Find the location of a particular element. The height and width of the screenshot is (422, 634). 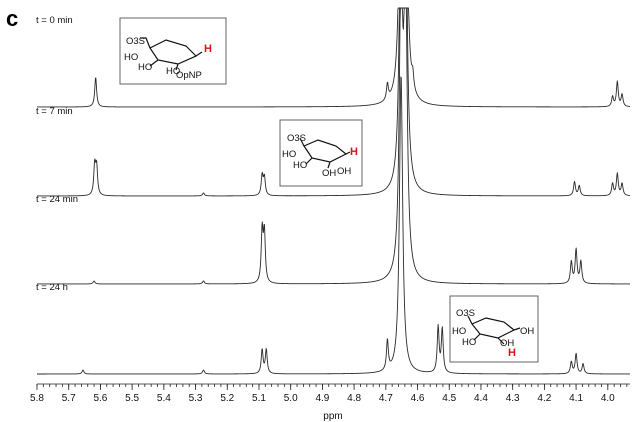

structure-inset-t0: O3S HO HO HO OpNP H is located at coordinates (173, 51).